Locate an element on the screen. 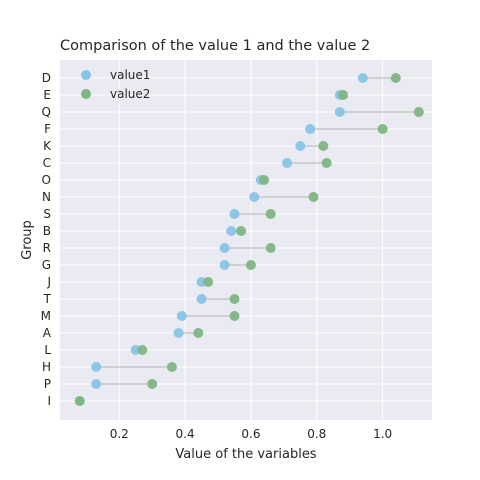 This screenshot has height=480, width=480. point-value2-L is located at coordinates (142, 350).